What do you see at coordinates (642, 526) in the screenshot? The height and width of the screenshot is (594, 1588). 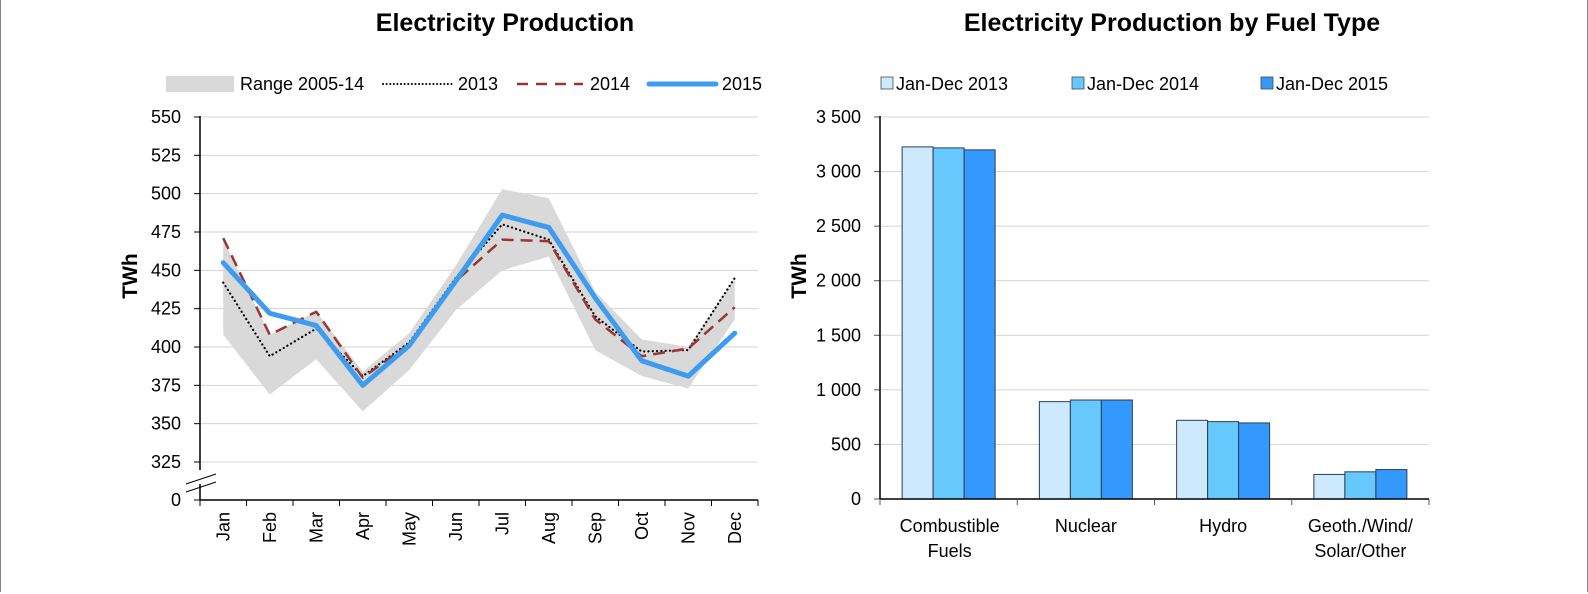 I see `x-tick-label: Oct` at bounding box center [642, 526].